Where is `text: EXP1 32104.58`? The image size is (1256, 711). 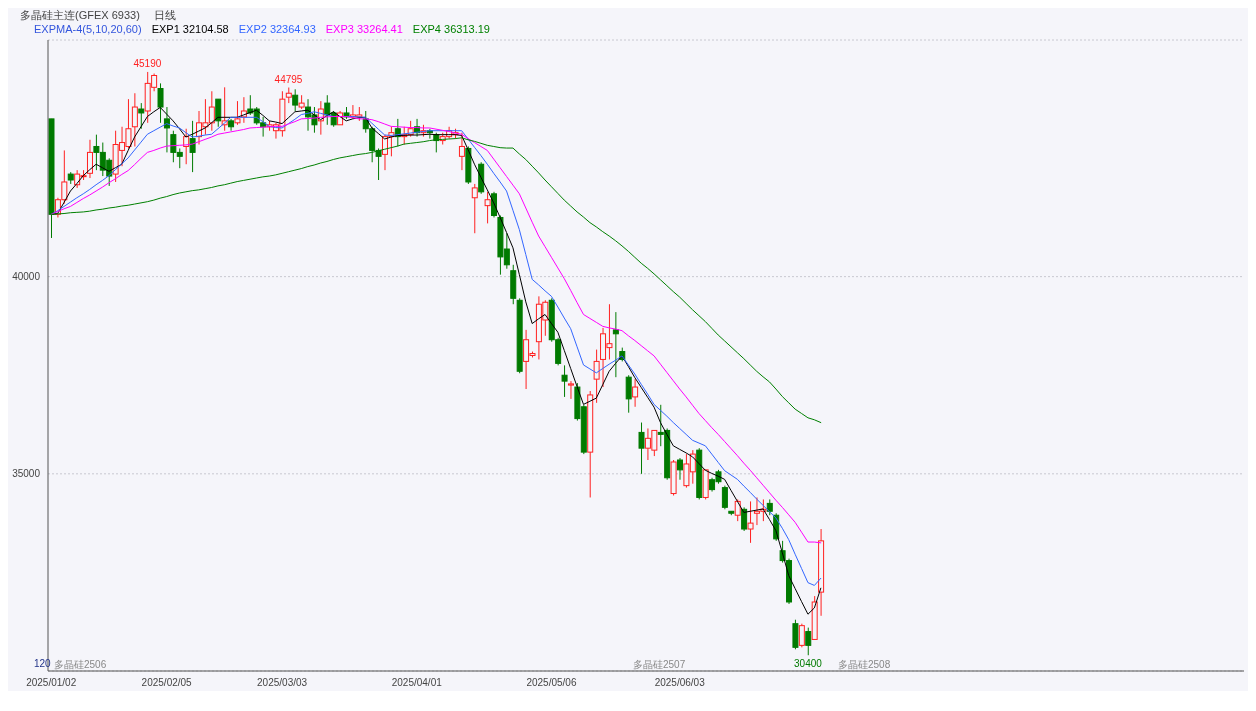
text: EXP1 32104.58 is located at coordinates (190, 29).